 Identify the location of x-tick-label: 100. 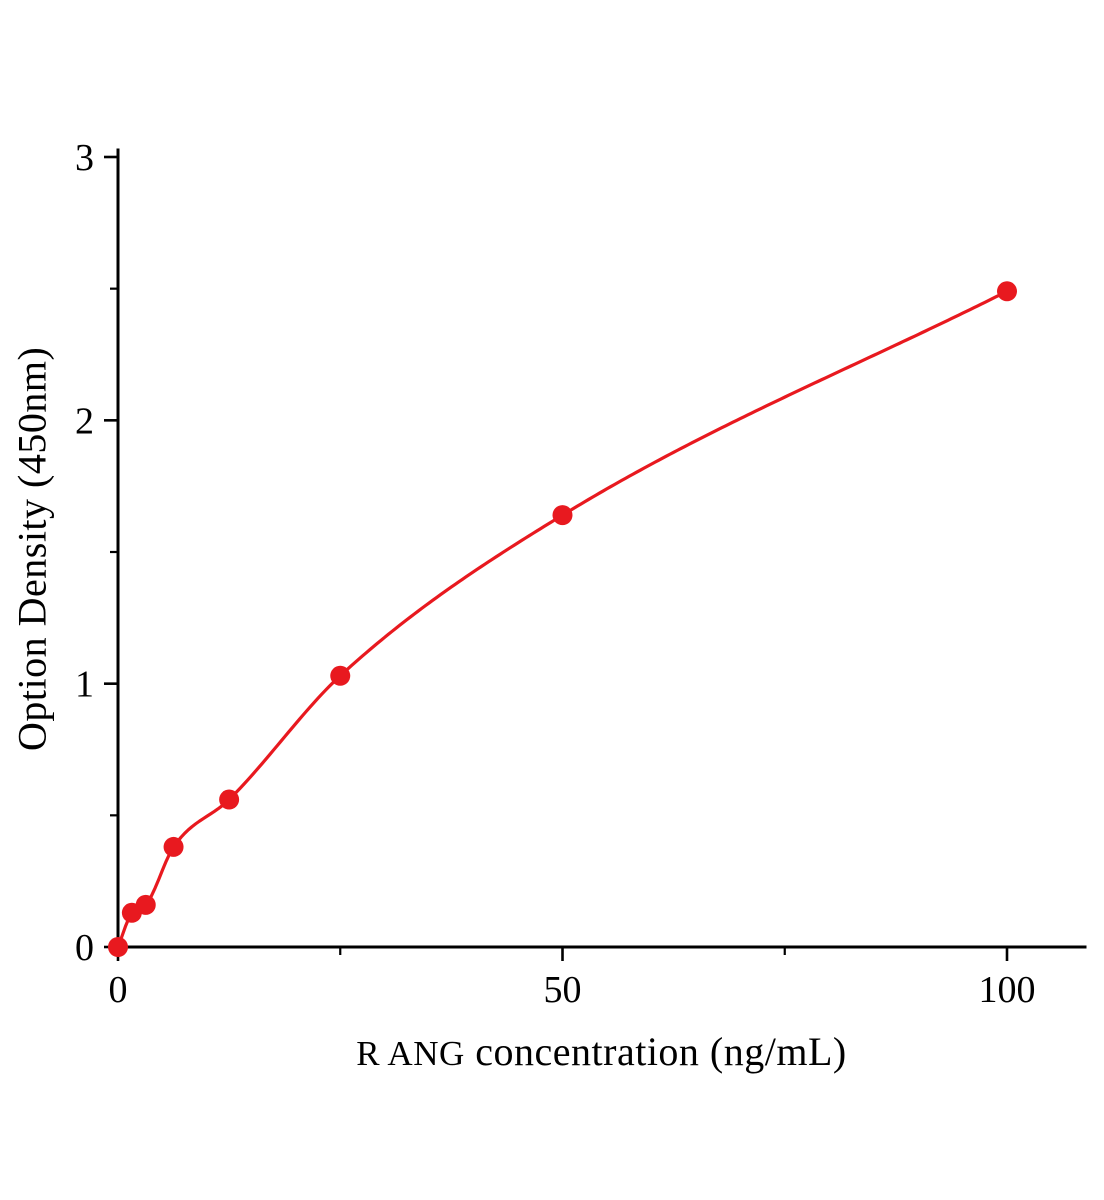
(1007, 990).